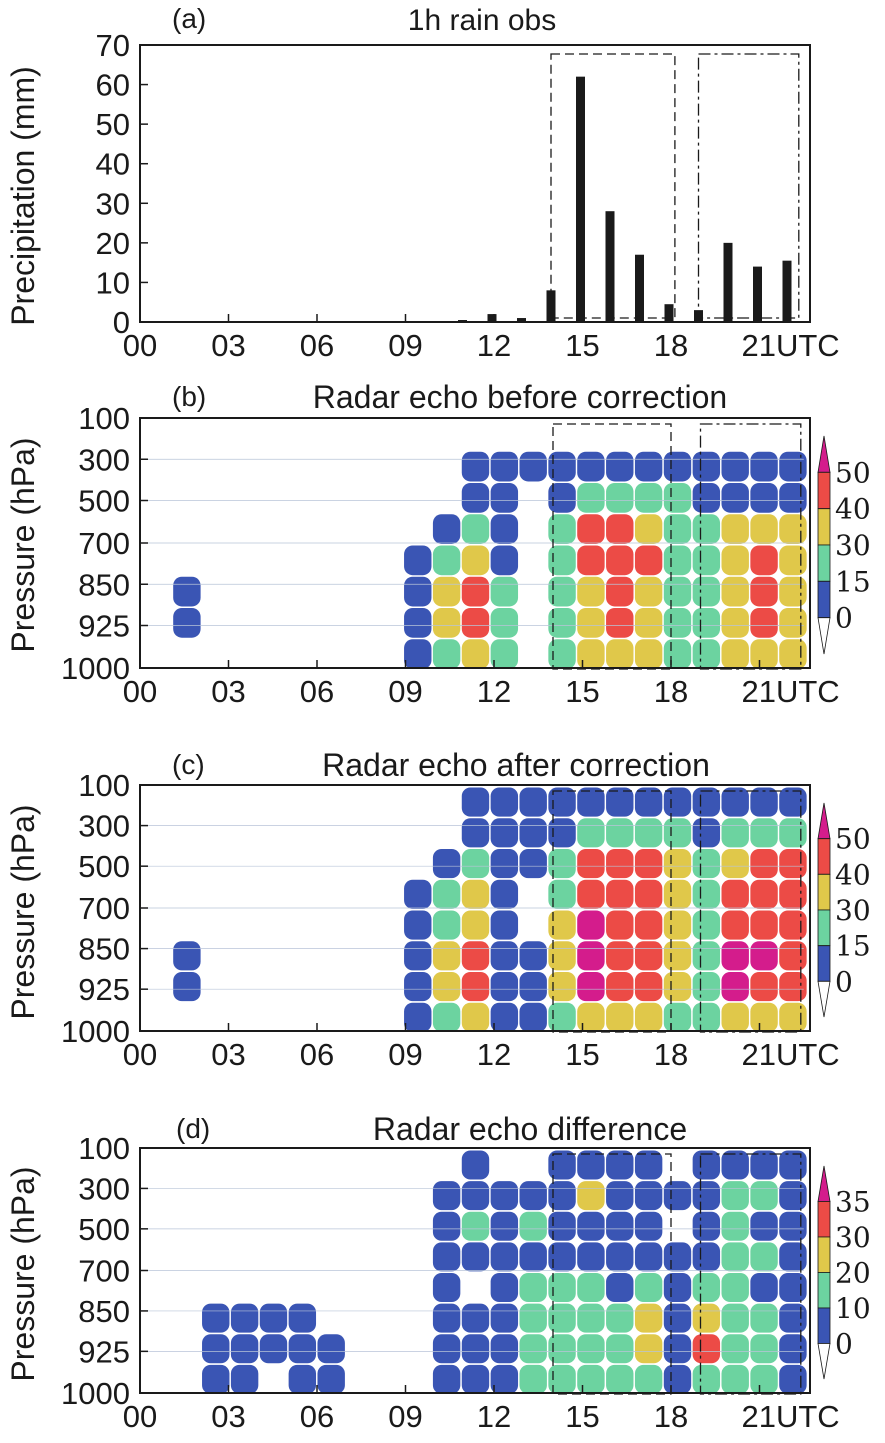 The height and width of the screenshot is (1443, 885). I want to click on a-box, so click(613, 186).